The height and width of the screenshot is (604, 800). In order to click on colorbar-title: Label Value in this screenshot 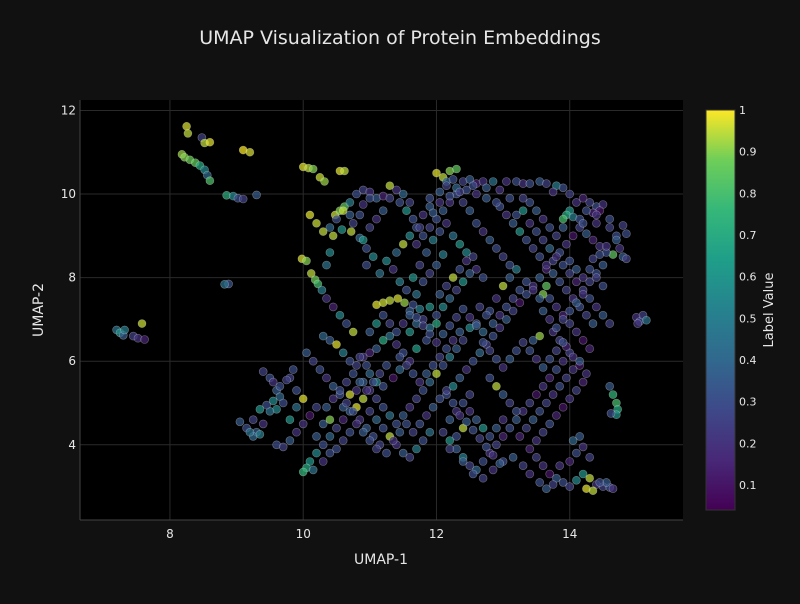, I will do `click(769, 310)`.